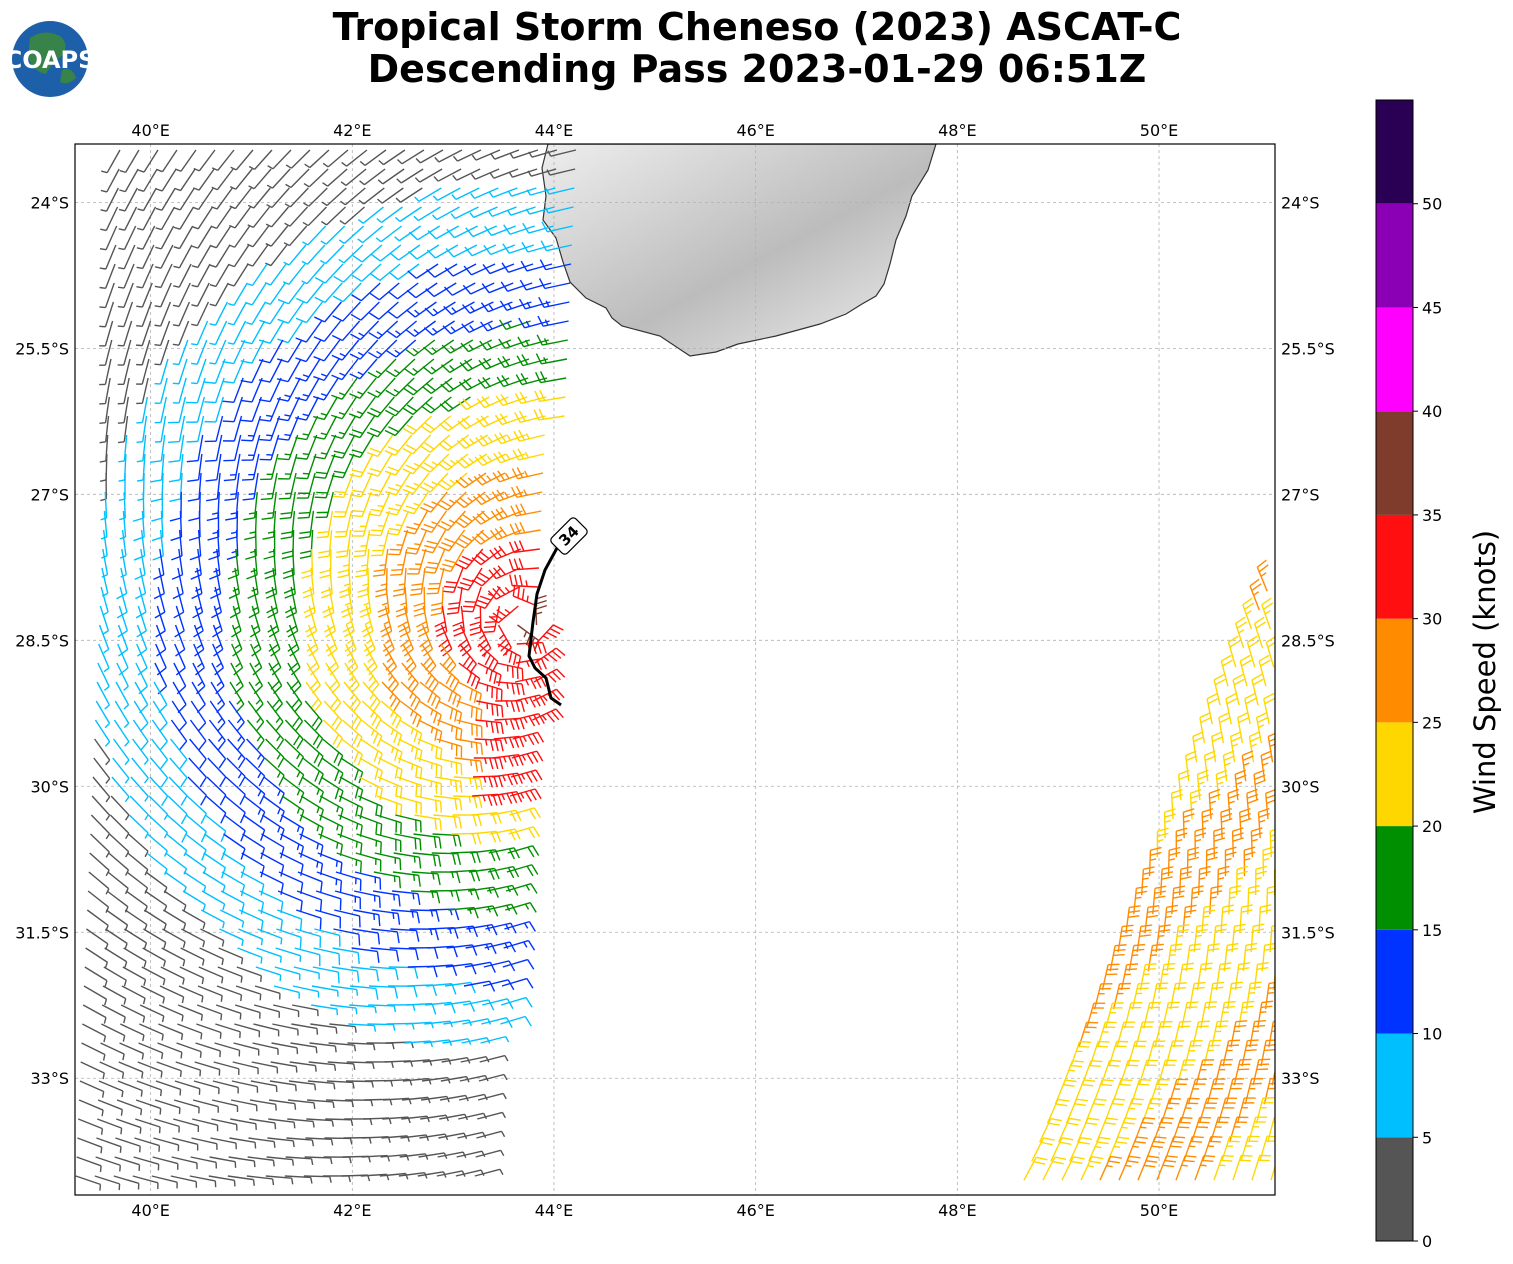  What do you see at coordinates (739, 250) in the screenshot?
I see `land-madagascar` at bounding box center [739, 250].